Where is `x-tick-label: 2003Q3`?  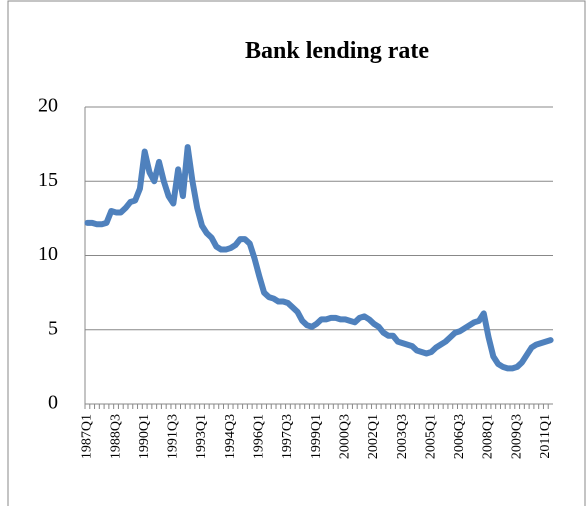
x-tick-label: 2003Q3 is located at coordinates (402, 436).